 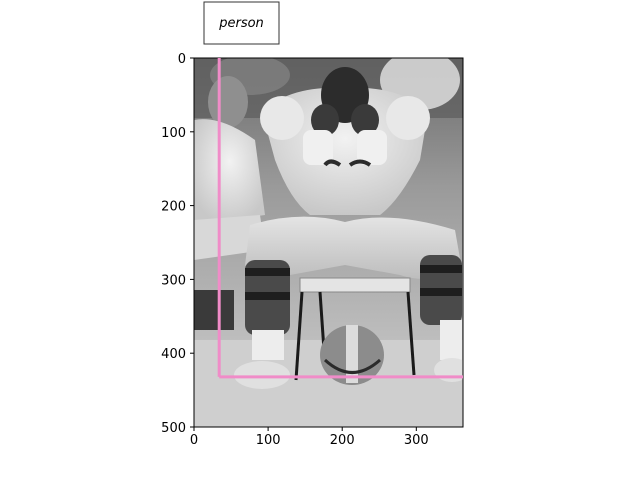 I want to click on y-tick-label: 0, so click(x=182, y=59).